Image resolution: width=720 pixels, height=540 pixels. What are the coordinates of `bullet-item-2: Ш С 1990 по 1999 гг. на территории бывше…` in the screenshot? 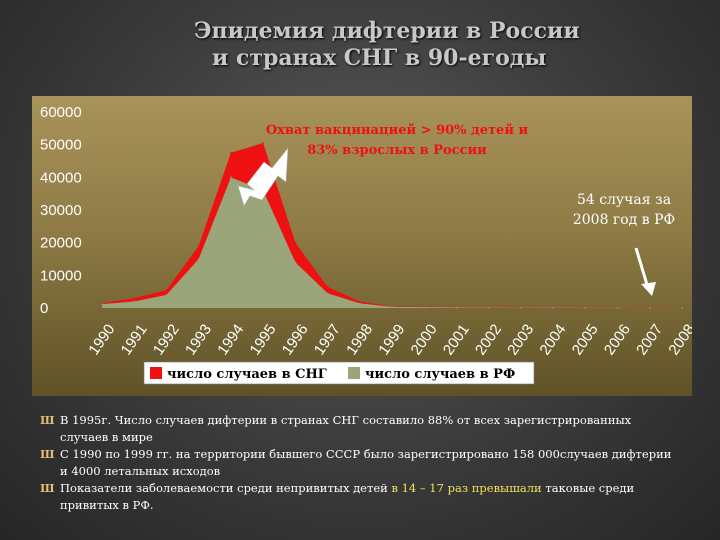 It's located at (360, 463).